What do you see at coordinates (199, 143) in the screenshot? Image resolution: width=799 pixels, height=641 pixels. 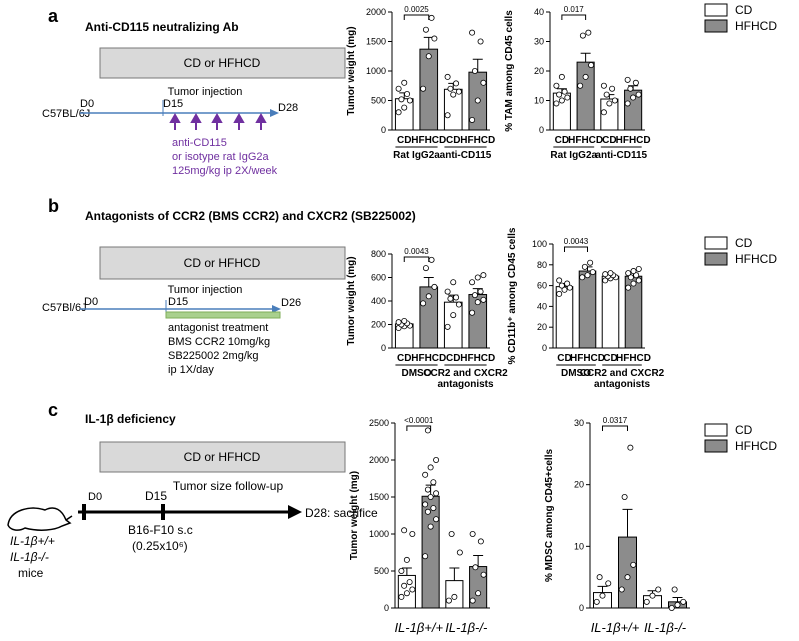 I see `treatment-line: anti-CD115` at bounding box center [199, 143].